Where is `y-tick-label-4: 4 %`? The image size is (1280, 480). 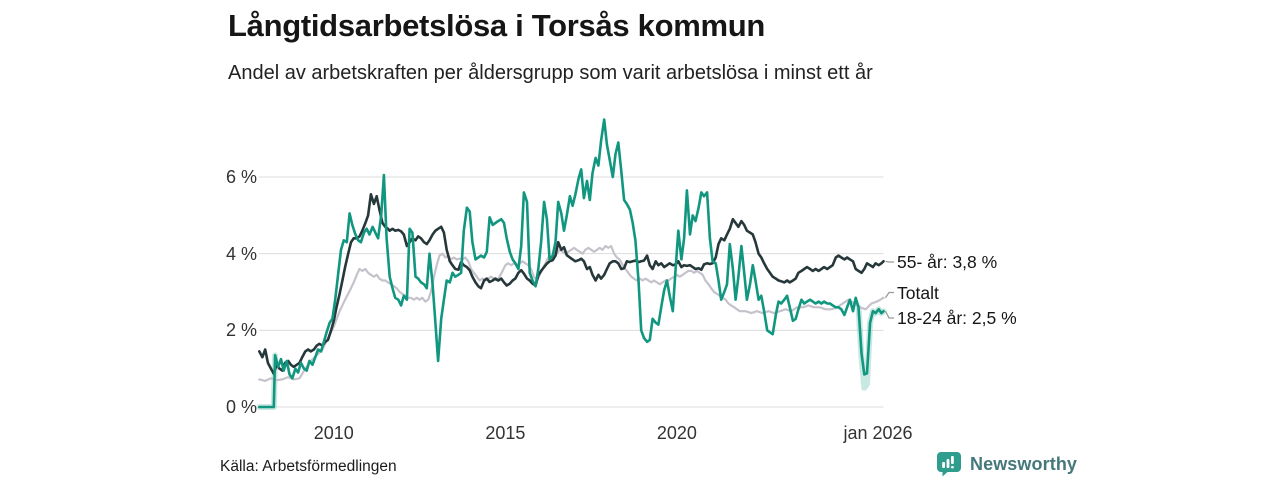
y-tick-label-4: 4 % is located at coordinates (241, 253).